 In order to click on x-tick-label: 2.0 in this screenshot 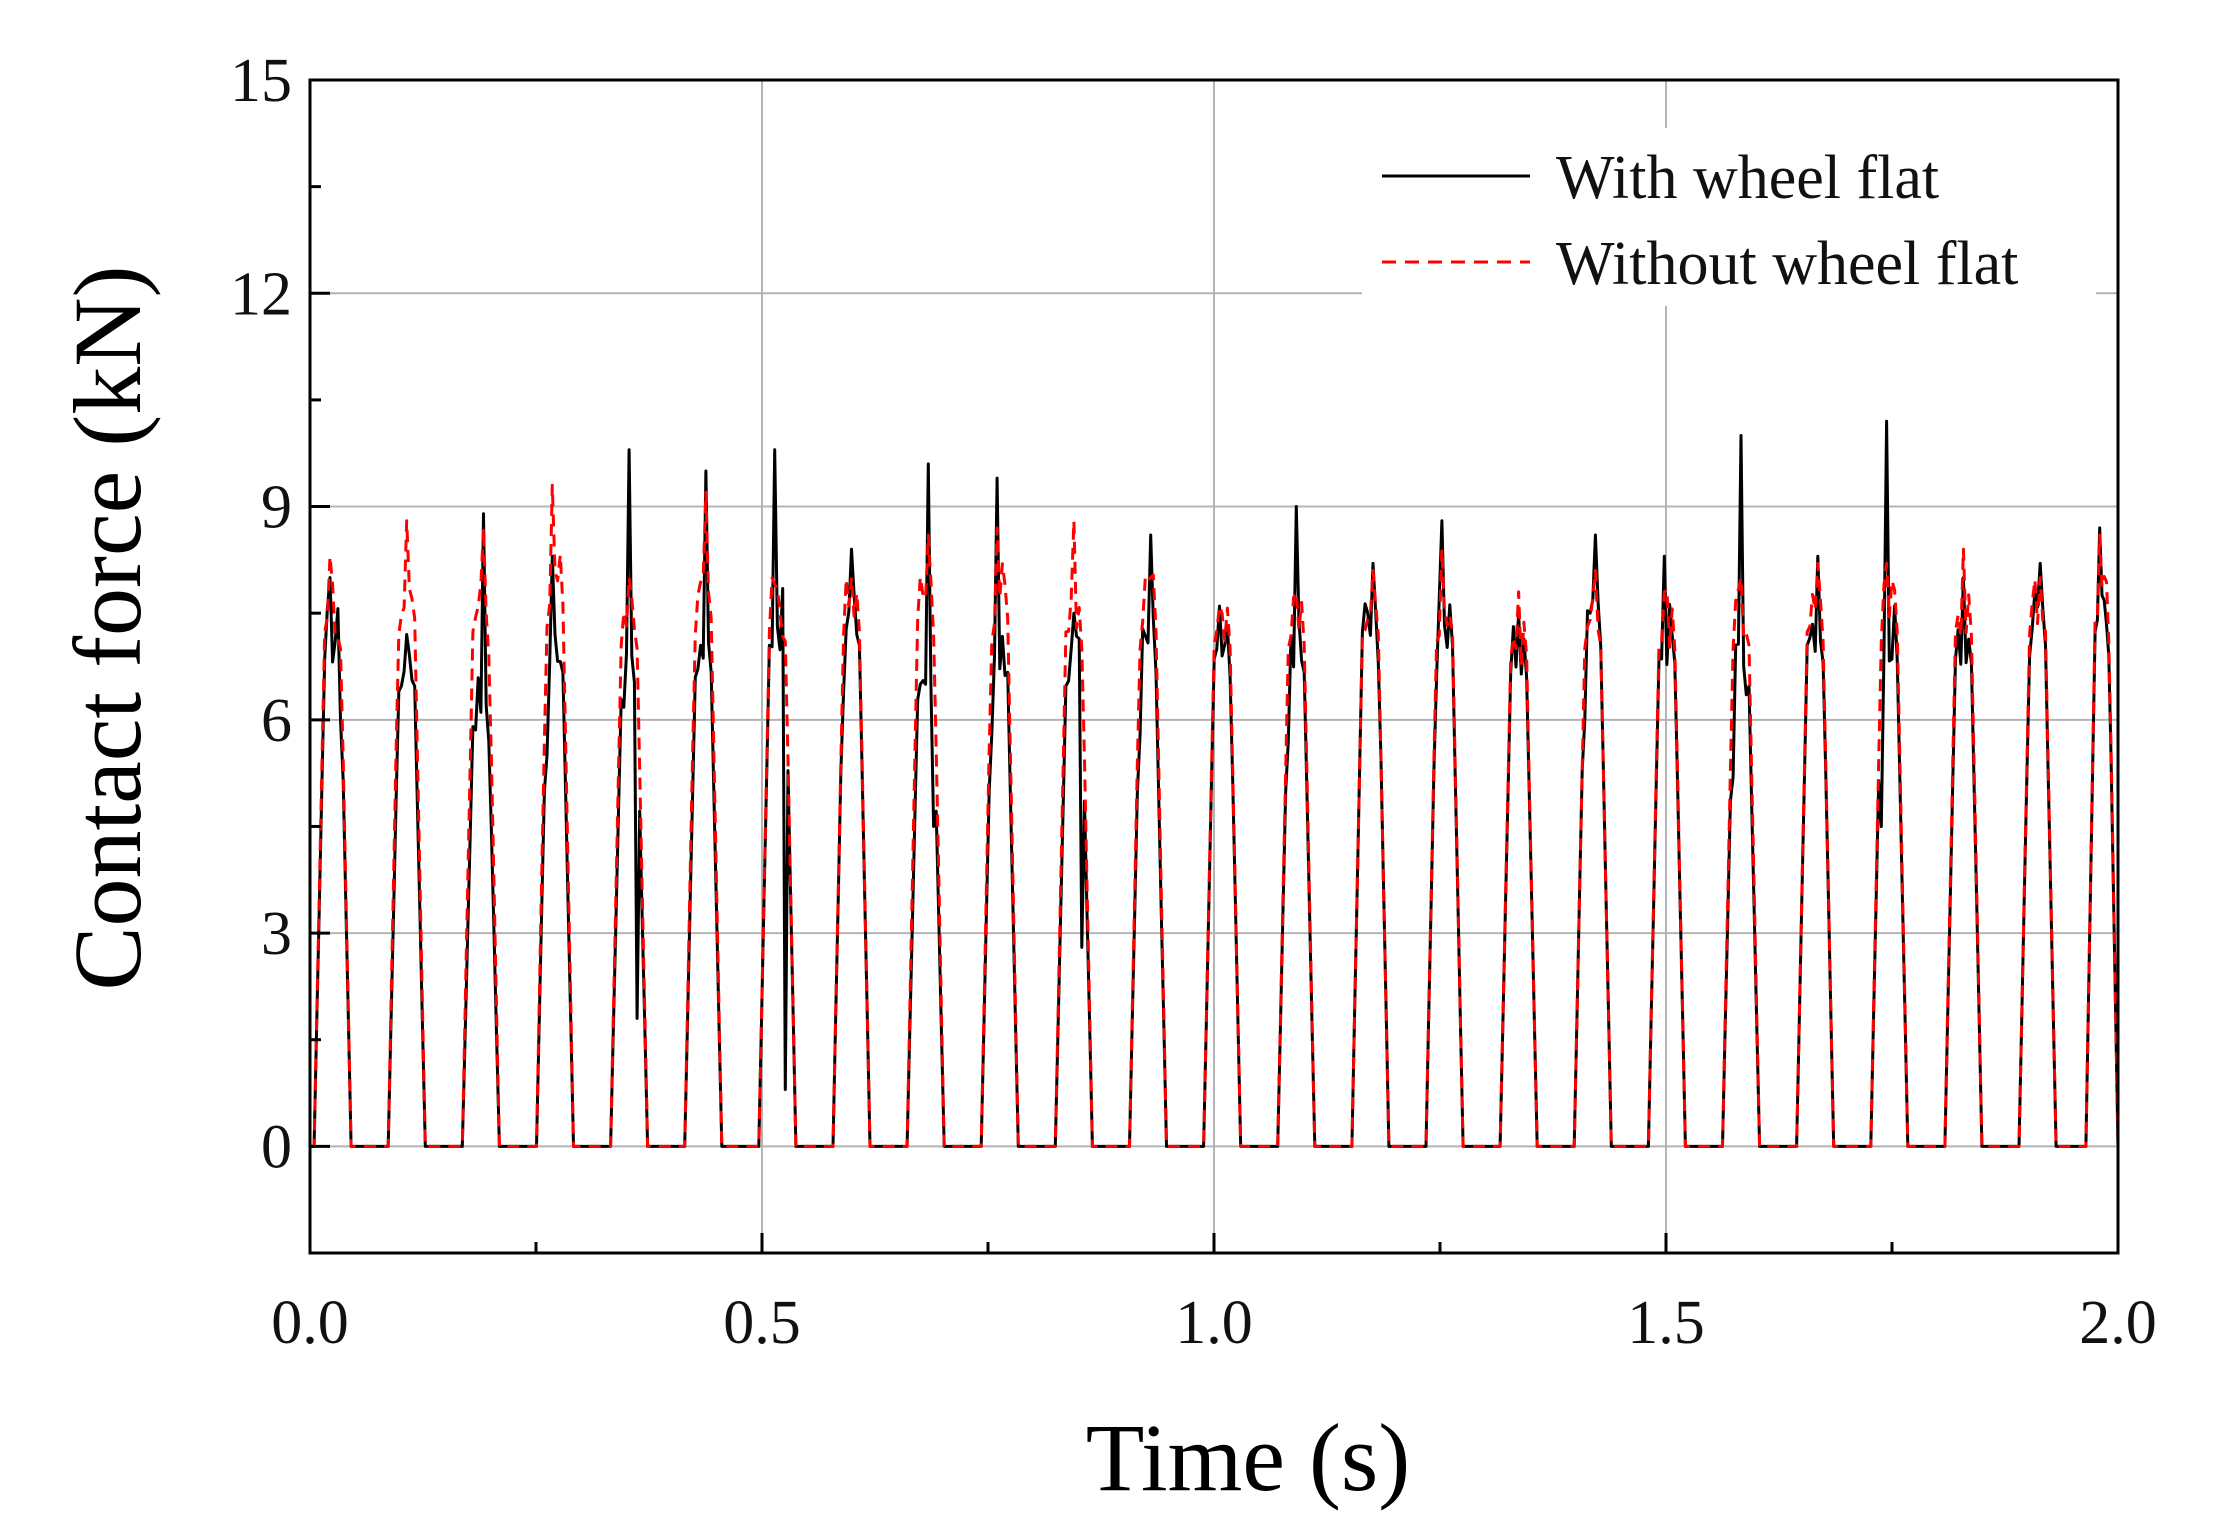, I will do `click(2118, 1323)`.